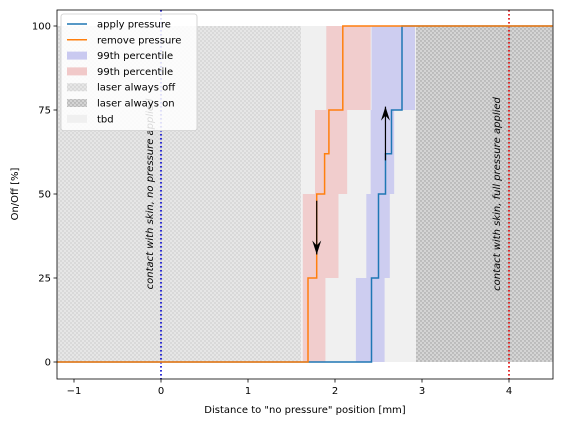 The width and height of the screenshot is (562, 424). What do you see at coordinates (161, 391) in the screenshot?
I see `x-tick-label: 0` at bounding box center [161, 391].